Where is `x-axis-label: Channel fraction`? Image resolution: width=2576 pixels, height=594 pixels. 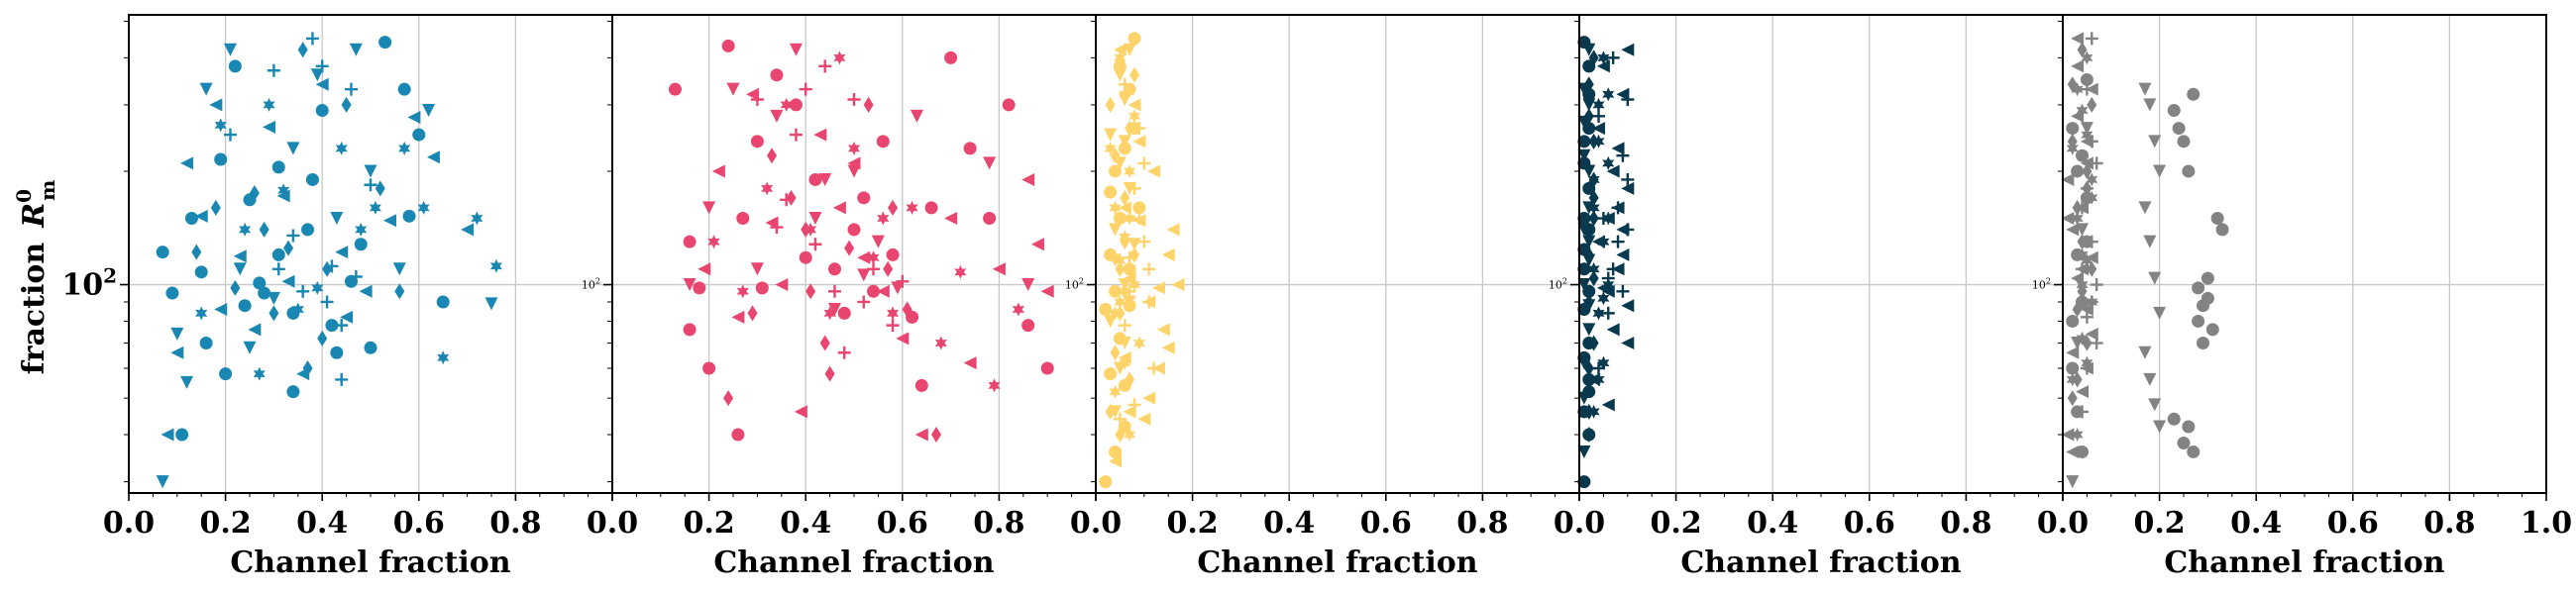
x-axis-label: Channel fraction is located at coordinates (370, 562).